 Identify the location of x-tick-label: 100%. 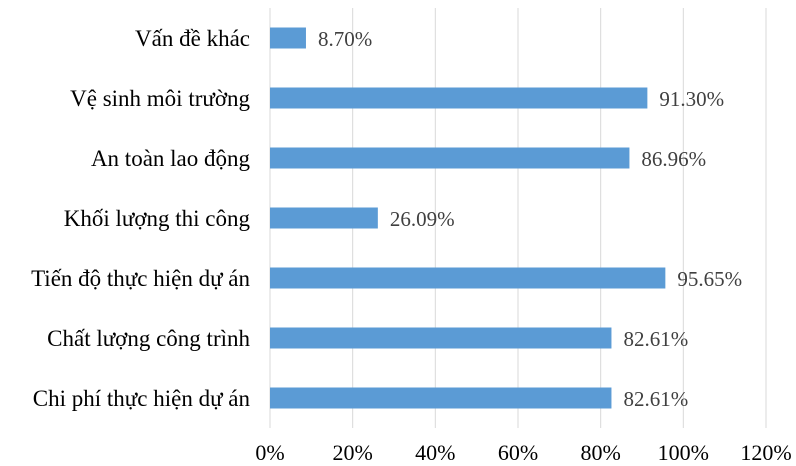
(683, 452).